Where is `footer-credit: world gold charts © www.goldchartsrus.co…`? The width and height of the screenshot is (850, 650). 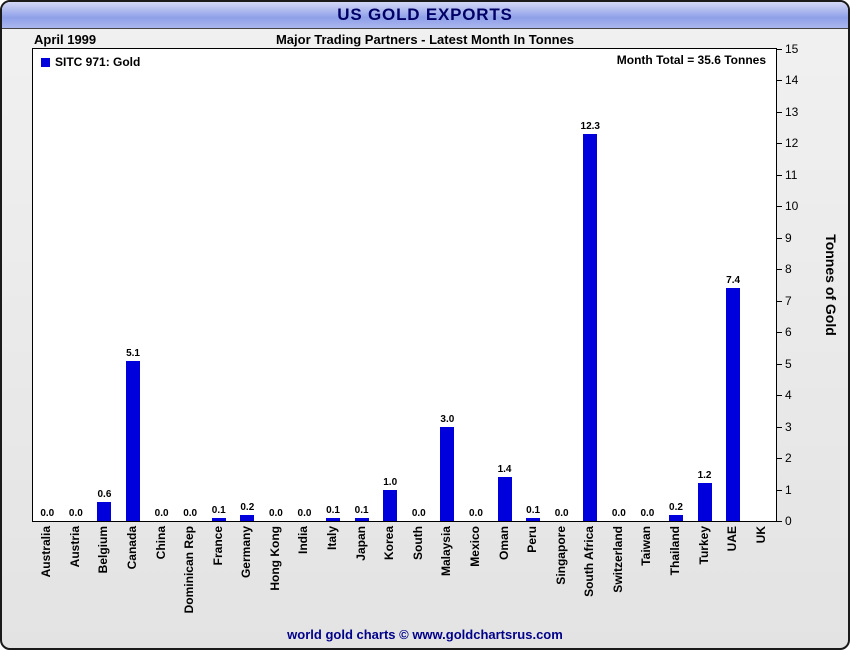
footer-credit: world gold charts © www.goldchartsrus.co… is located at coordinates (425, 634).